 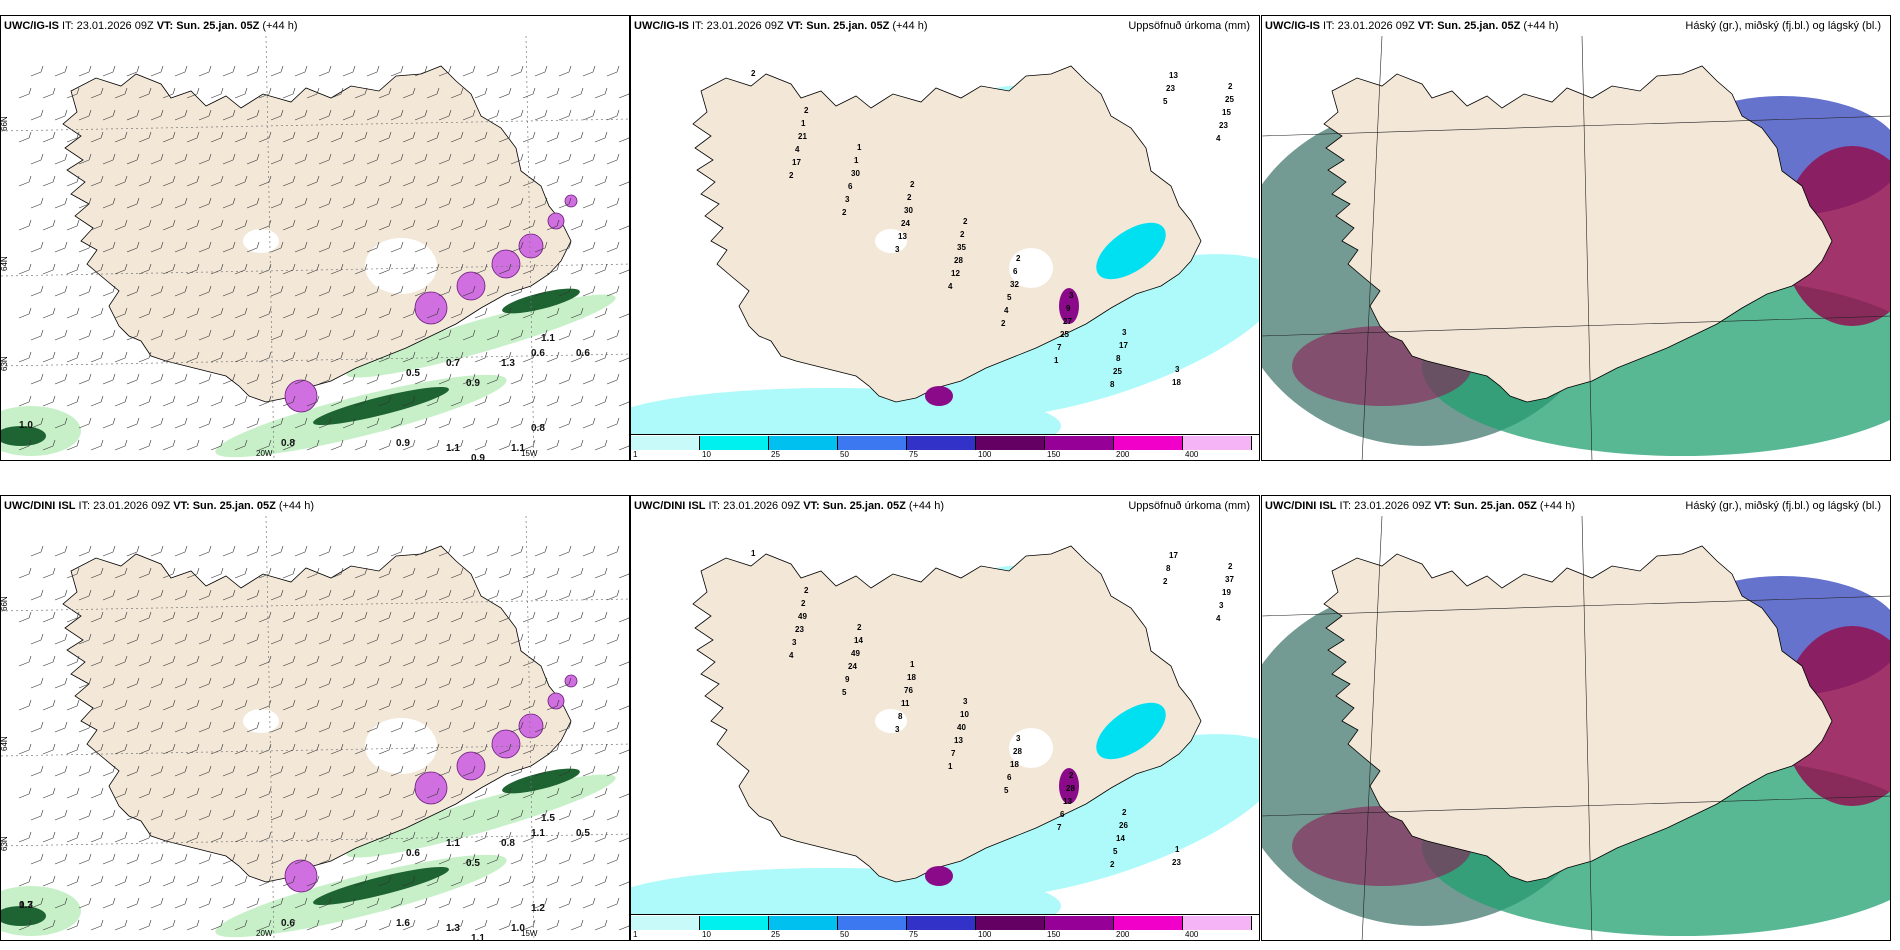 What do you see at coordinates (1006, 310) in the screenshot?
I see `precip-value-label: 4` at bounding box center [1006, 310].